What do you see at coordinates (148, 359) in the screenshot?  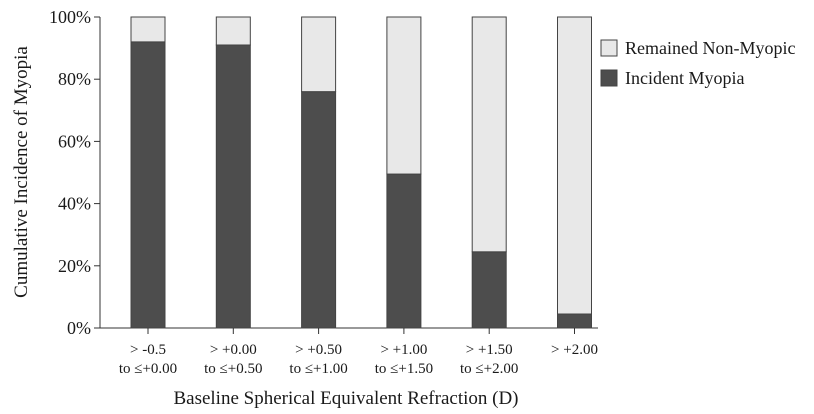 I see `x-tick-label: > -0.5 to ≤+0.00` at bounding box center [148, 359].